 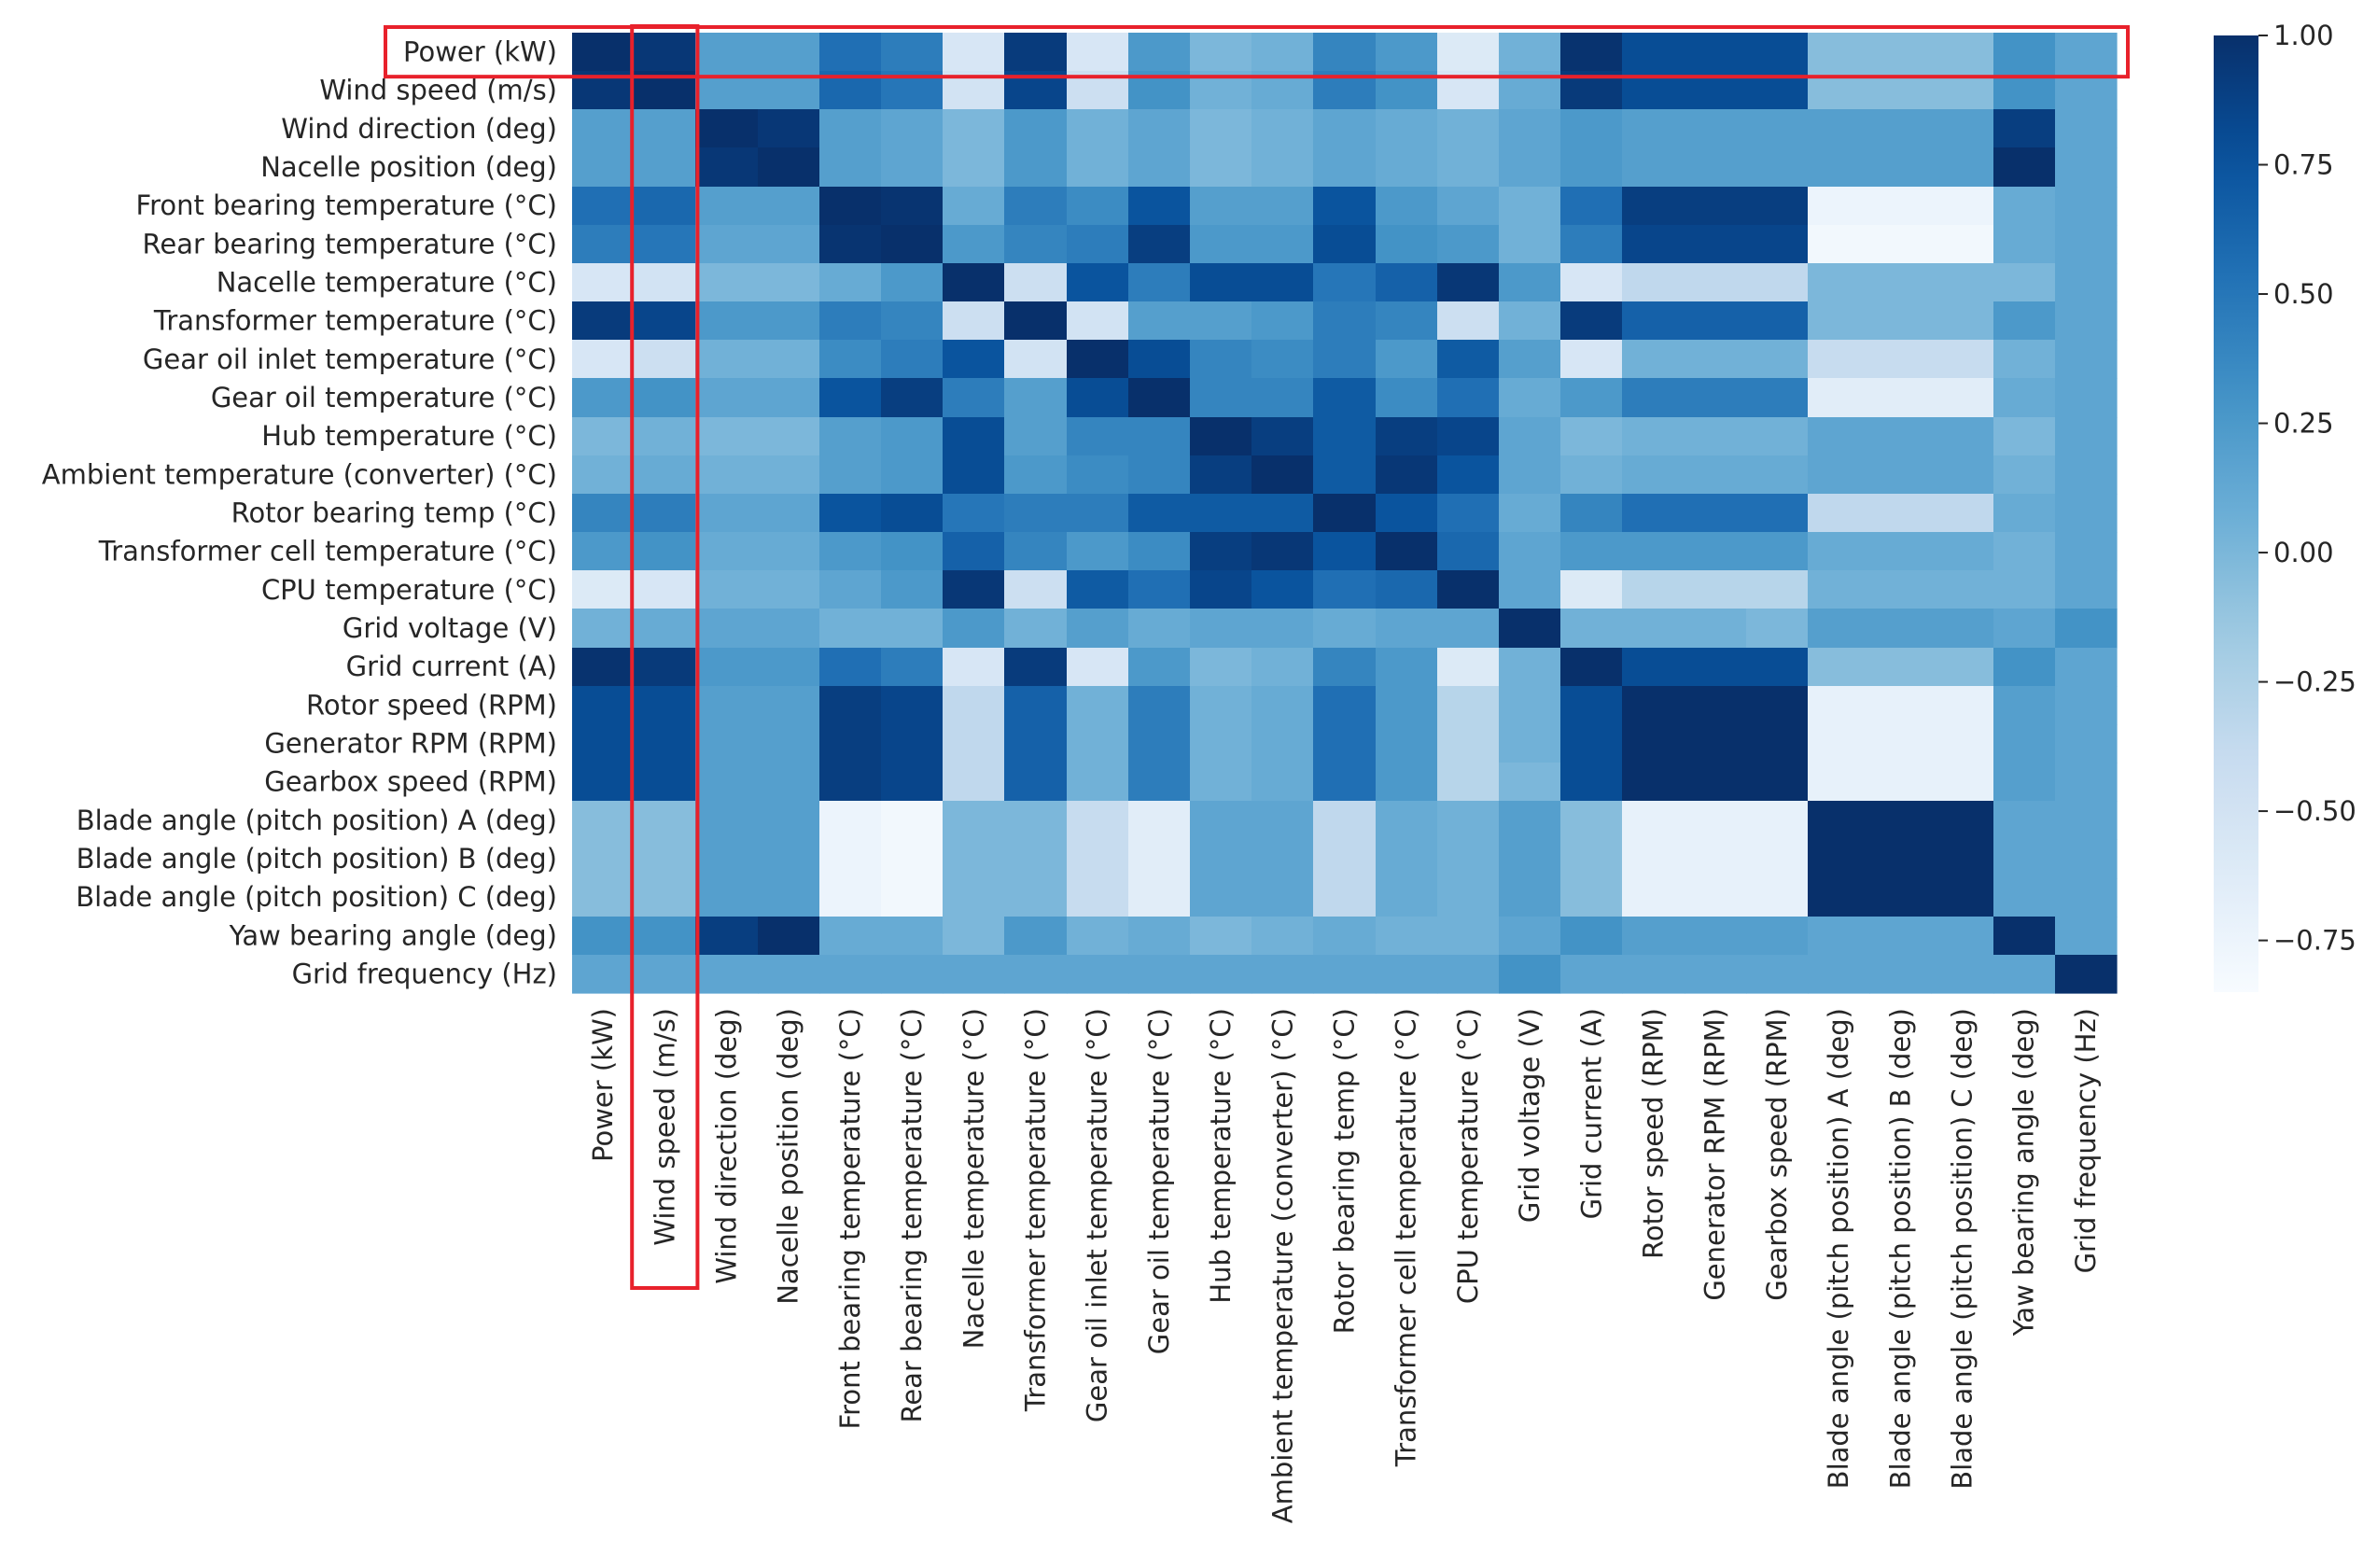 I want to click on heatmap-cell-r9-c2, so click(x=727, y=398).